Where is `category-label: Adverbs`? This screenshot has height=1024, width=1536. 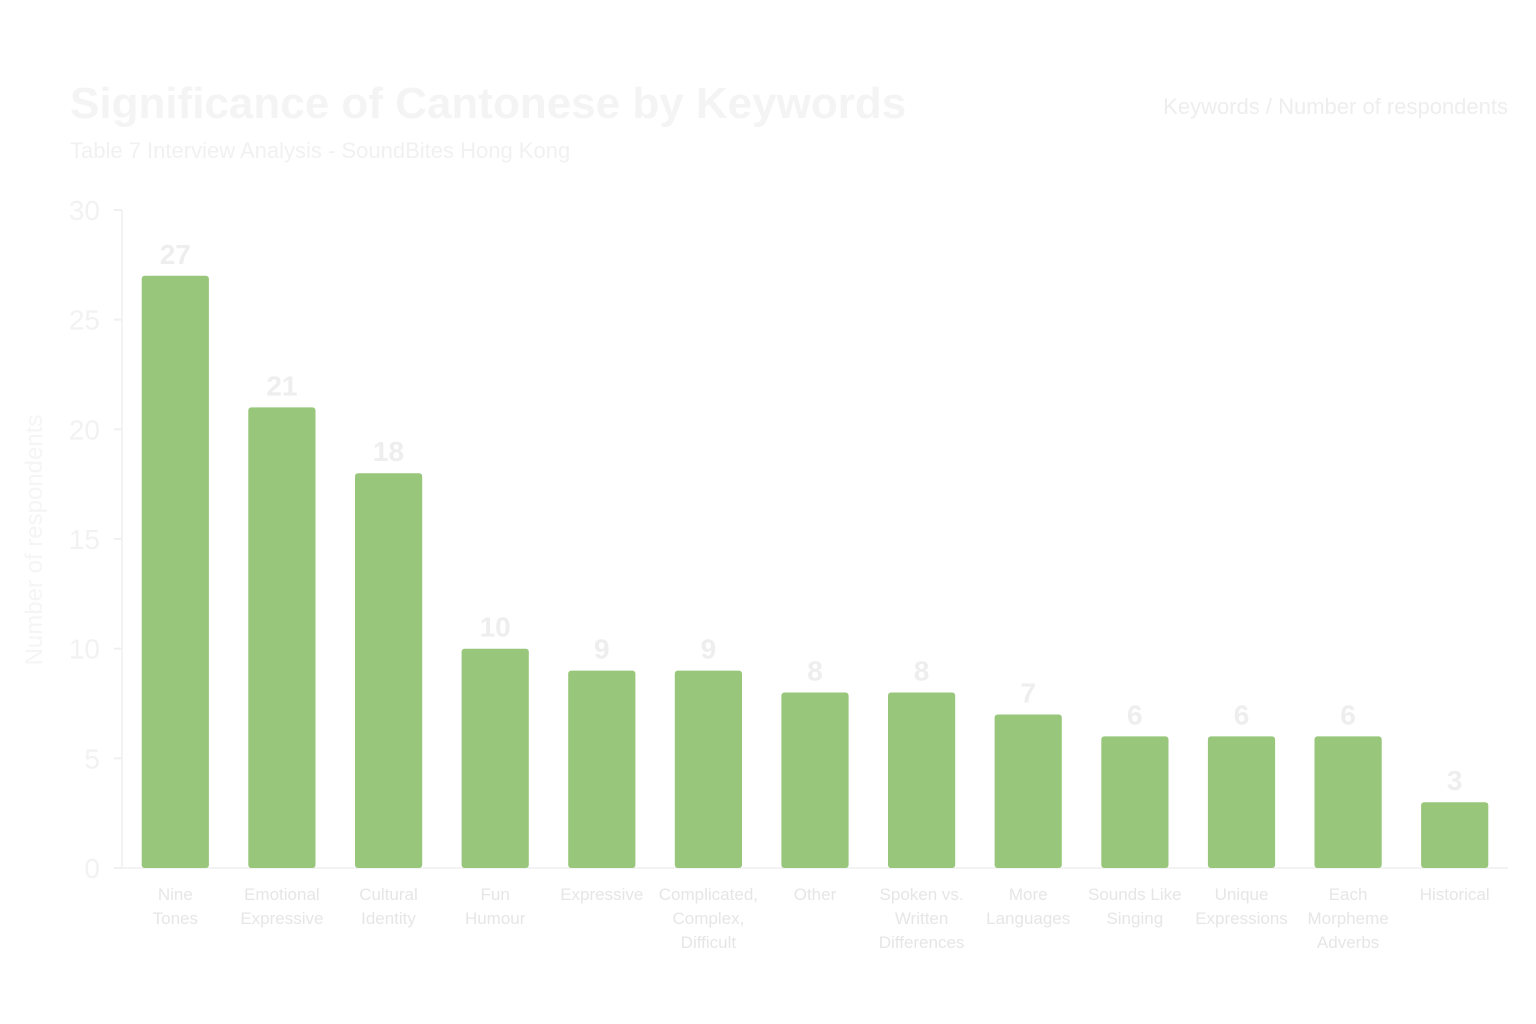 category-label: Adverbs is located at coordinates (1348, 942).